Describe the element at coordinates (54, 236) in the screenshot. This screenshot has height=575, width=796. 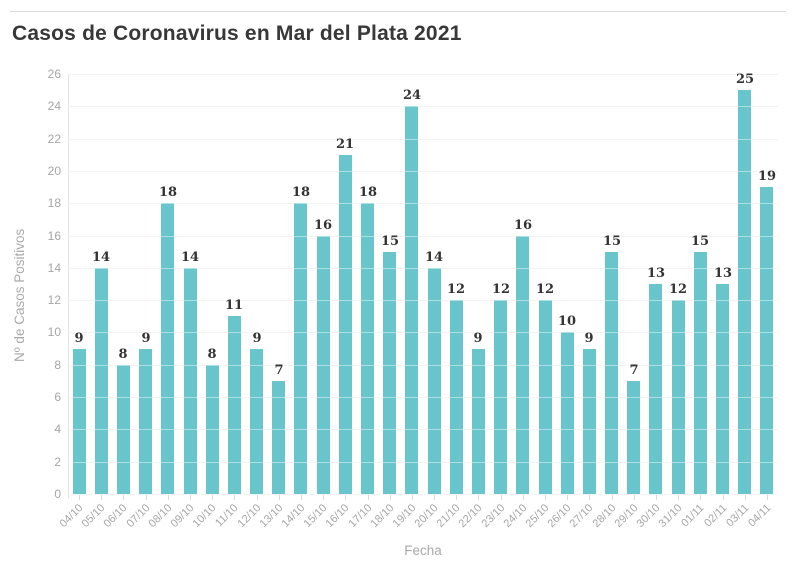
I see `y-tick-label: 16` at that location.